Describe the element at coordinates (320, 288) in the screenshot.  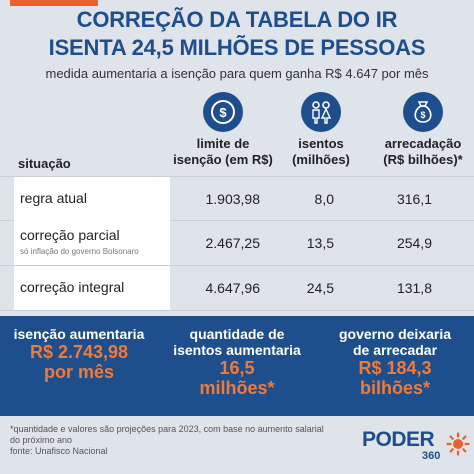
I see `row-isentos: 24,5` at that location.